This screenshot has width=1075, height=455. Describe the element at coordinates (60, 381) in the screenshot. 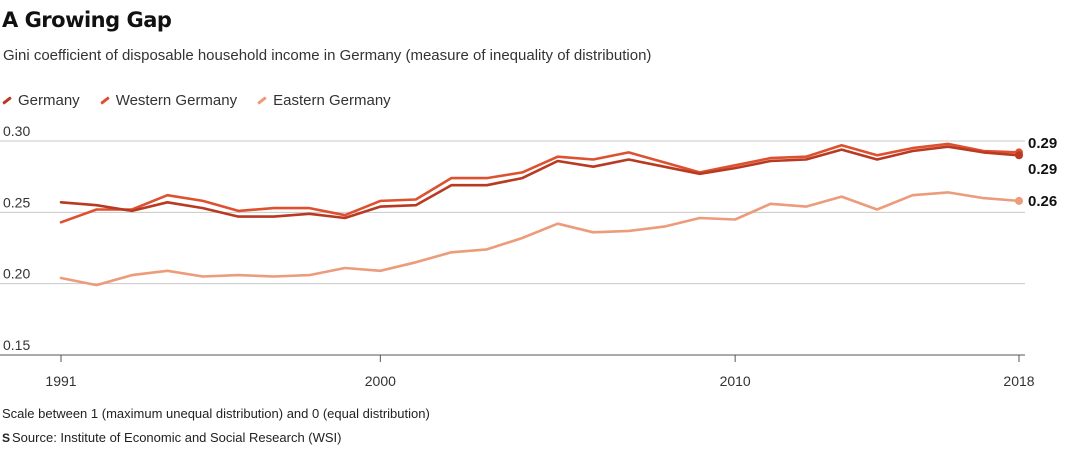

I see `x-tick-label: 1991` at that location.